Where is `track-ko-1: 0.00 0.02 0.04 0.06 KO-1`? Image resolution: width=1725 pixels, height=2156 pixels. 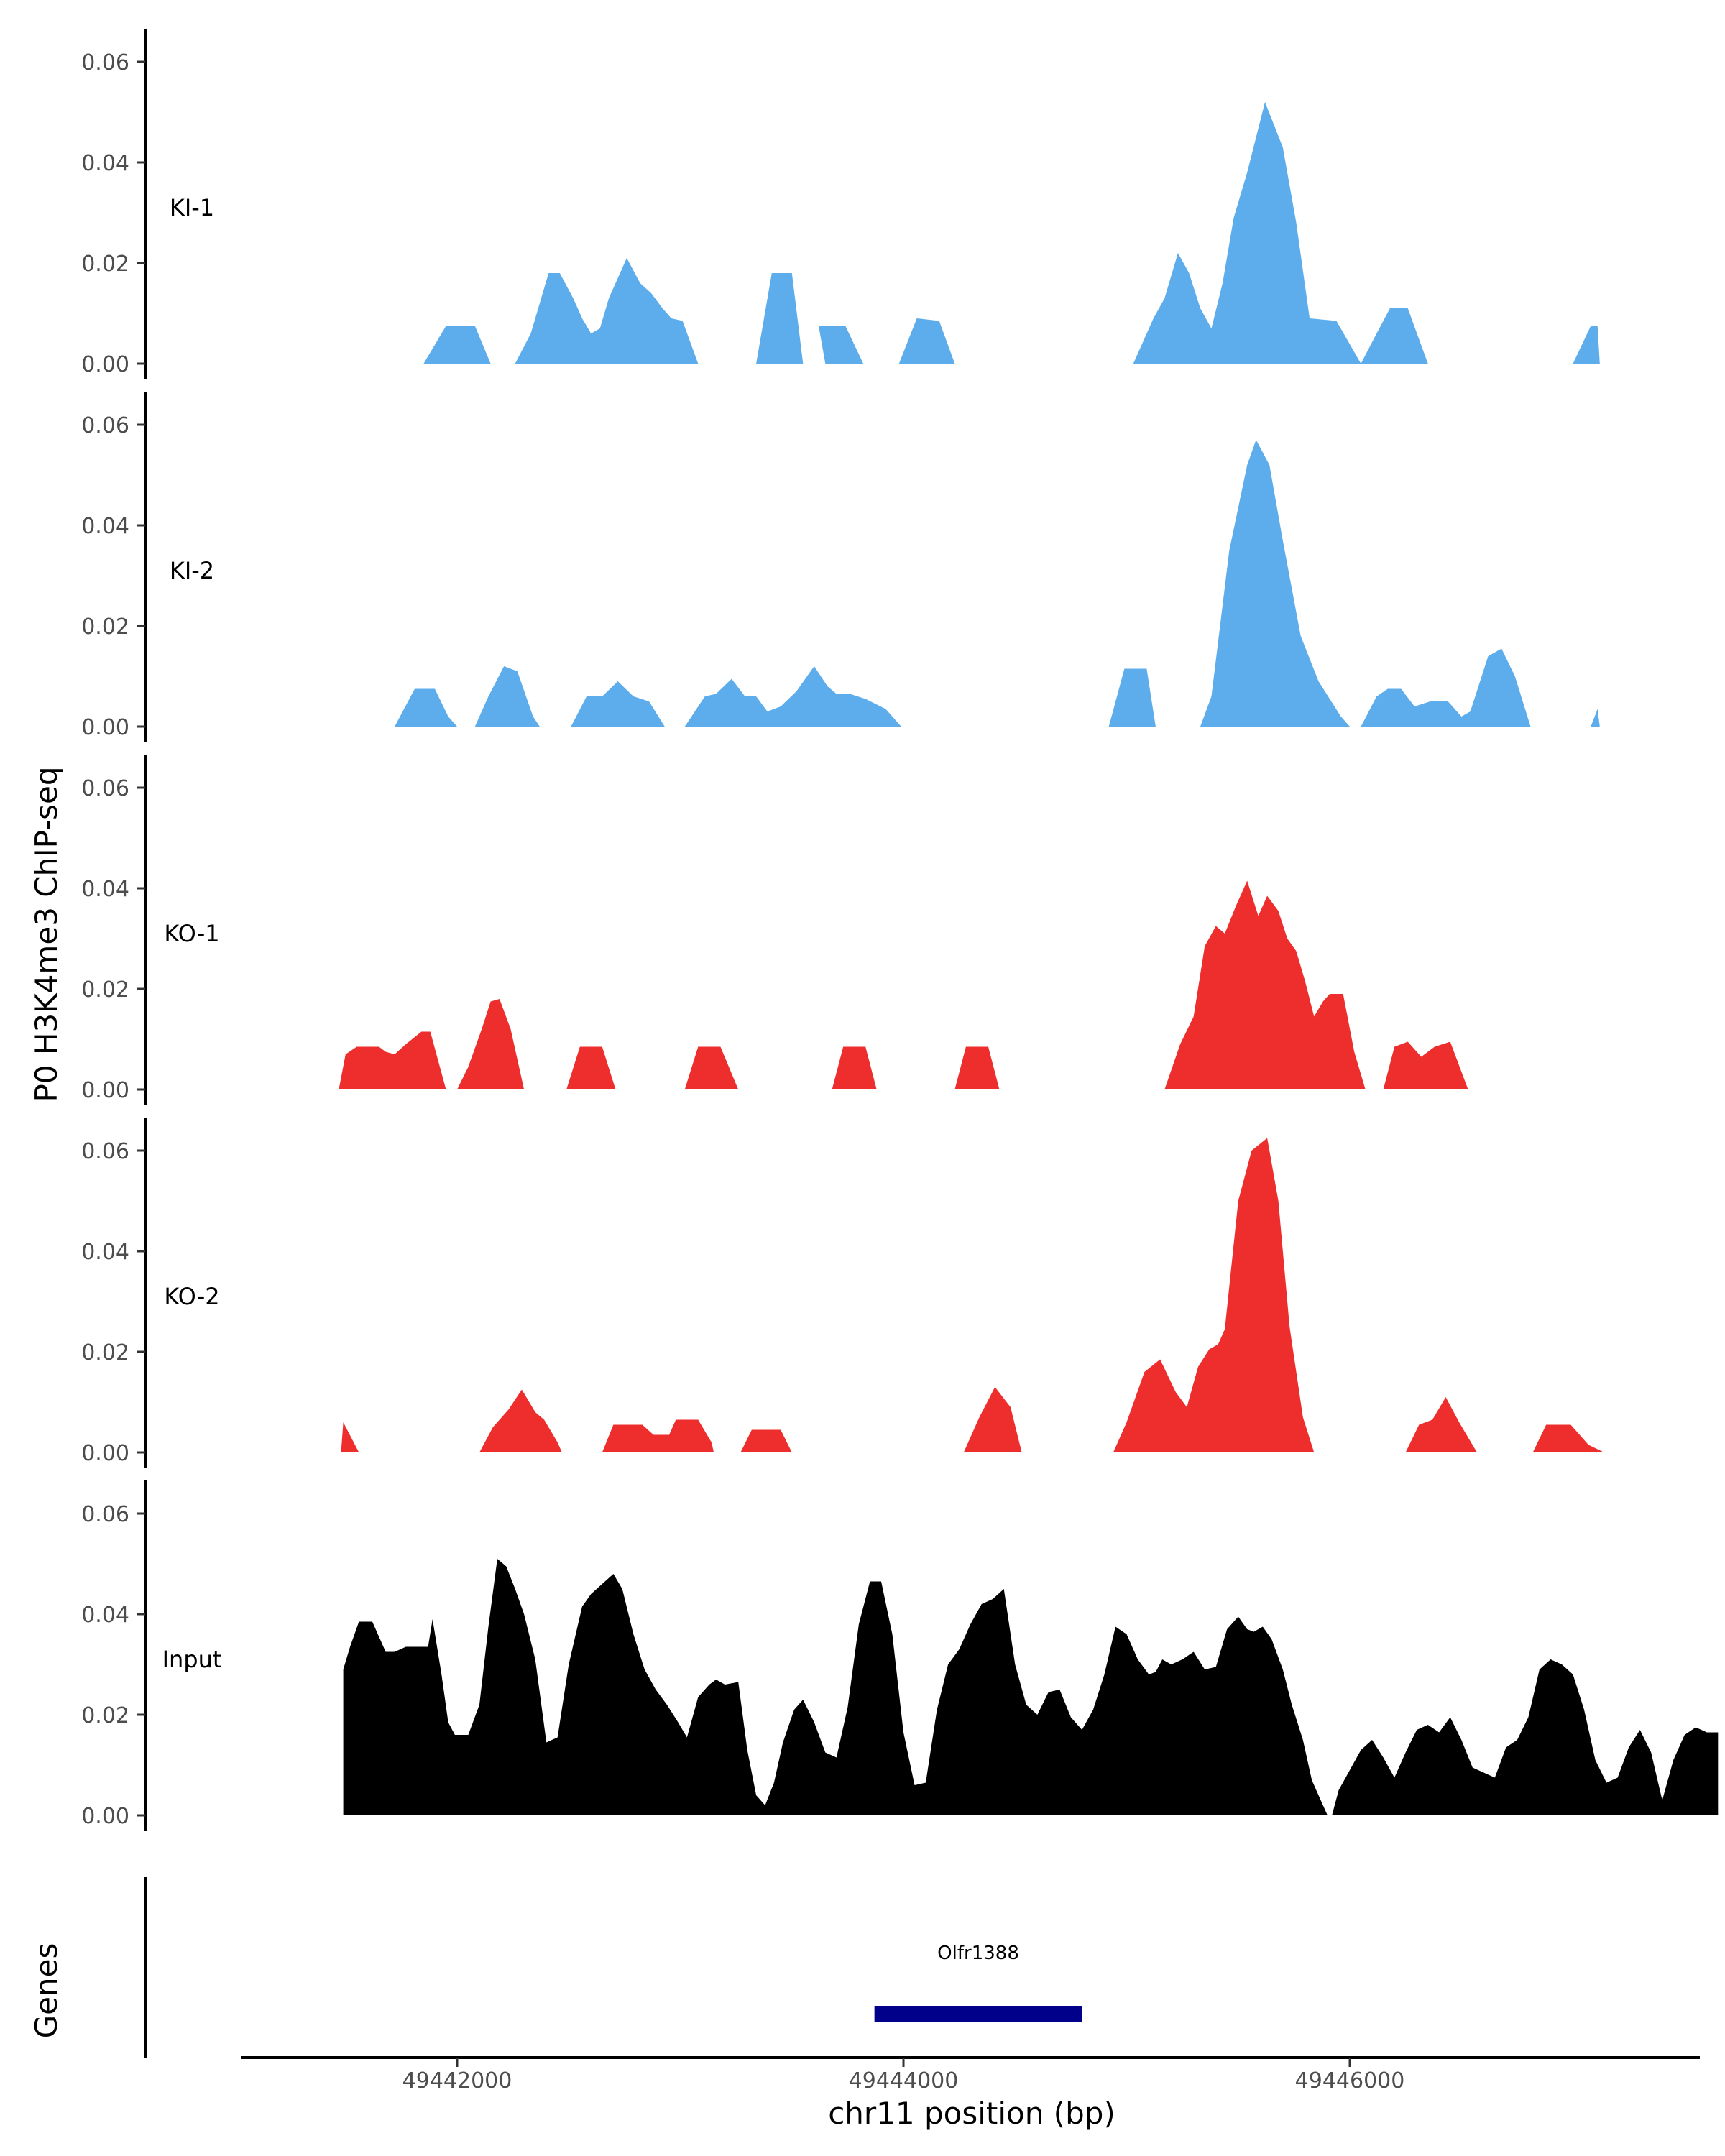 track-ko-1: 0.00 0.02 0.04 0.06 KO-1 is located at coordinates (778, 930).